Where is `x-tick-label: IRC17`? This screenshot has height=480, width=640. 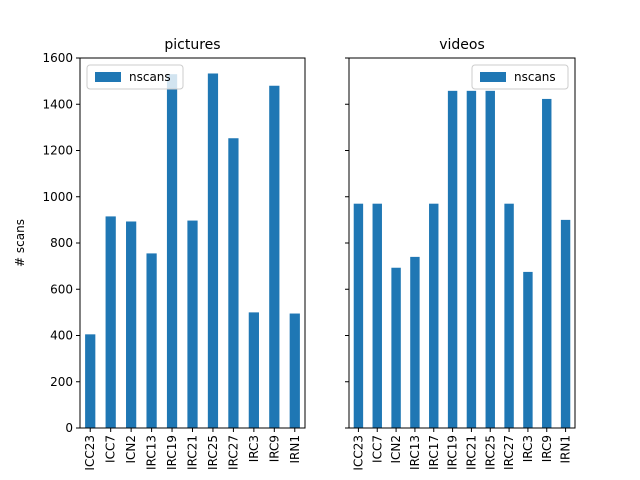
x-tick-label: IRC17 is located at coordinates (434, 452).